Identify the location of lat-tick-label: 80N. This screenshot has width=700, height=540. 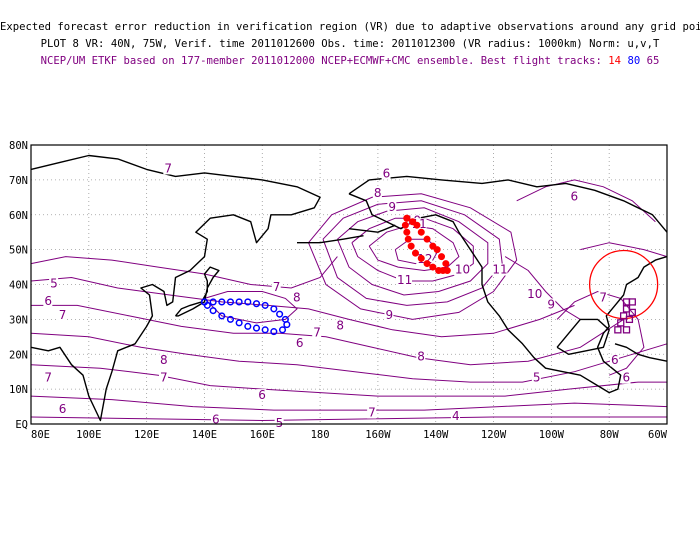
(18, 146).